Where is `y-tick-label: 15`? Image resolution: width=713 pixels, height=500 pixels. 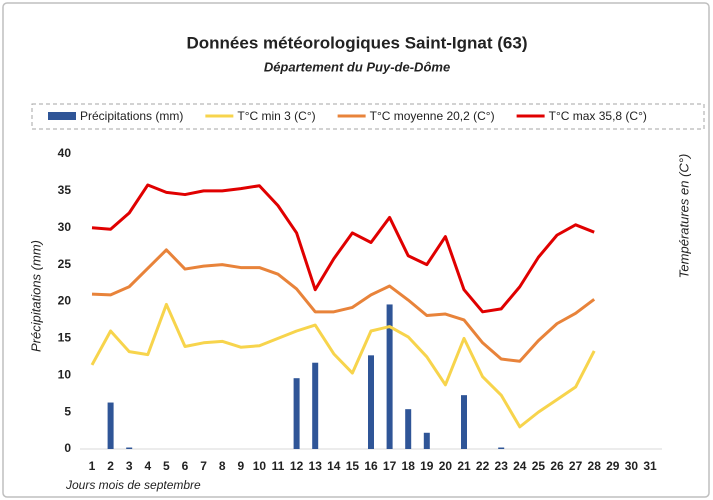 y-tick-label: 15 is located at coordinates (65, 338).